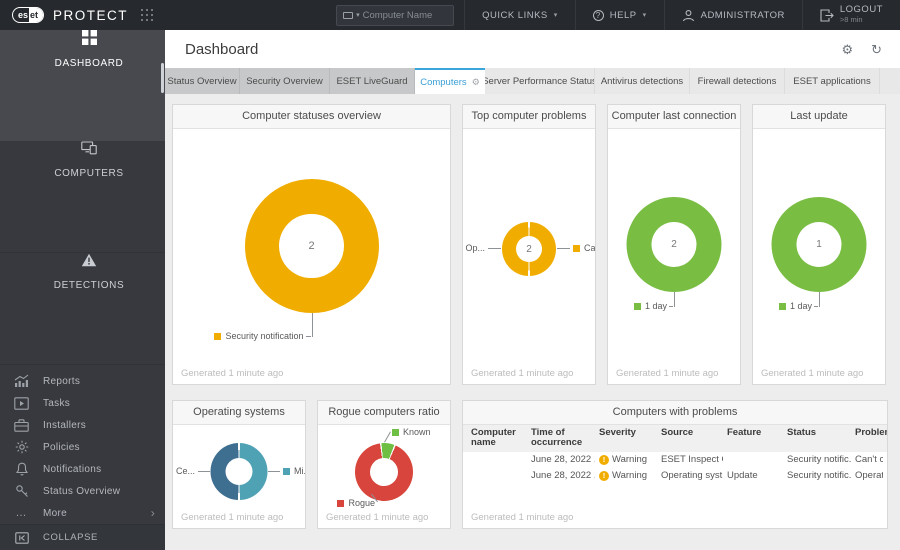 This screenshot has width=900, height=550. I want to click on tab-security-overview: Security Overview, so click(285, 81).